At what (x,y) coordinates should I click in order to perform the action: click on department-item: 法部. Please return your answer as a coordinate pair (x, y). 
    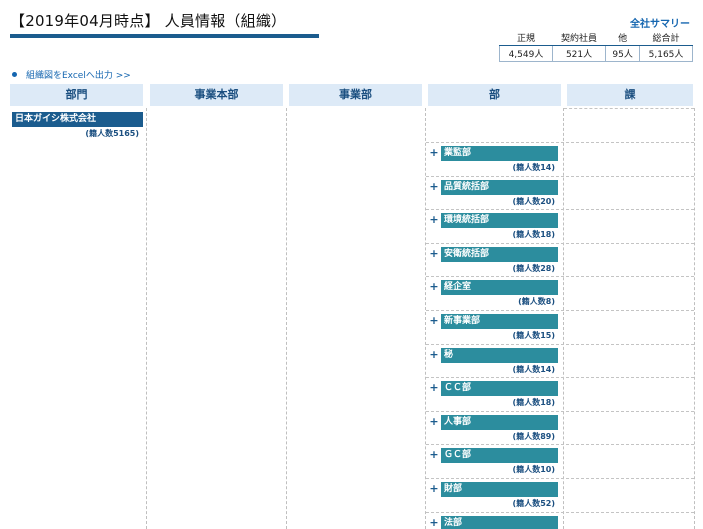
    Looking at the image, I should click on (499, 522).